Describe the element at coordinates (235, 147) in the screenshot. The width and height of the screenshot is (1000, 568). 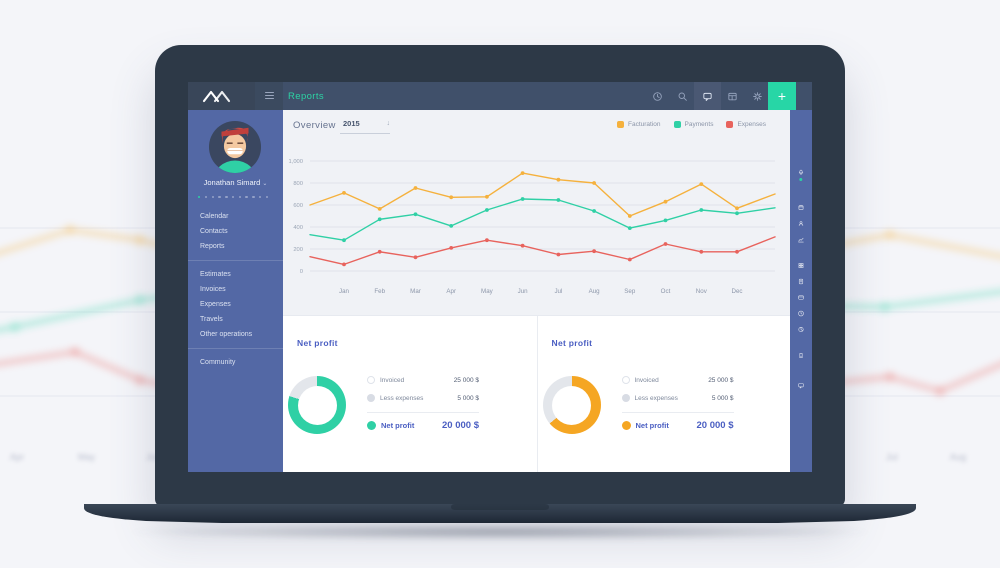
I see `avatar` at that location.